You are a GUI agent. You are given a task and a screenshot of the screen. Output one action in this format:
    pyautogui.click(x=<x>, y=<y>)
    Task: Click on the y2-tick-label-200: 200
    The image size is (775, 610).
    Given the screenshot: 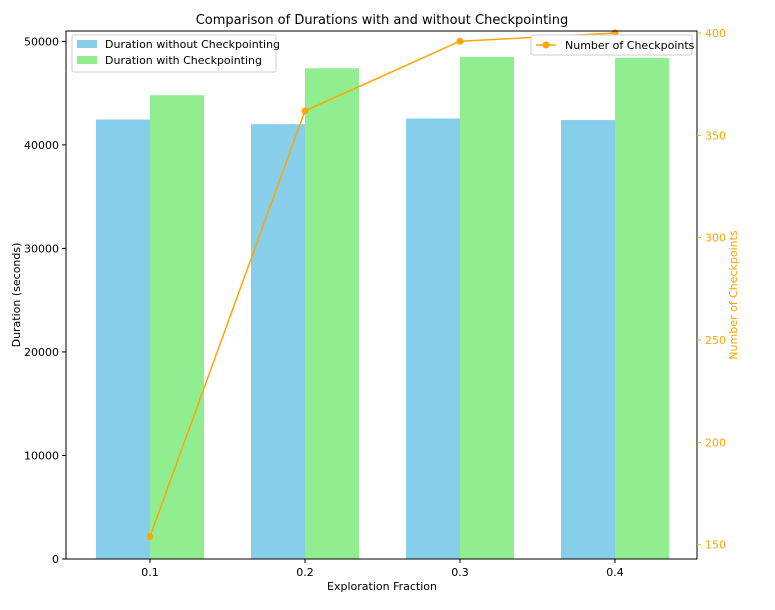 What is the action you would take?
    pyautogui.click(x=715, y=442)
    